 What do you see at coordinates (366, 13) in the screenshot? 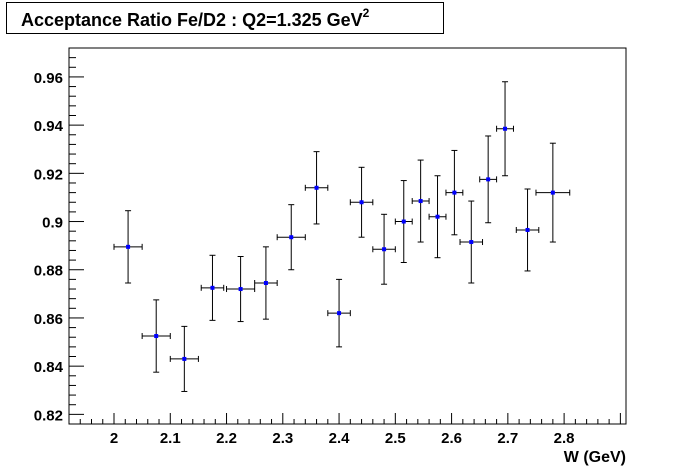
I see `chart-title-superscript: 2` at bounding box center [366, 13].